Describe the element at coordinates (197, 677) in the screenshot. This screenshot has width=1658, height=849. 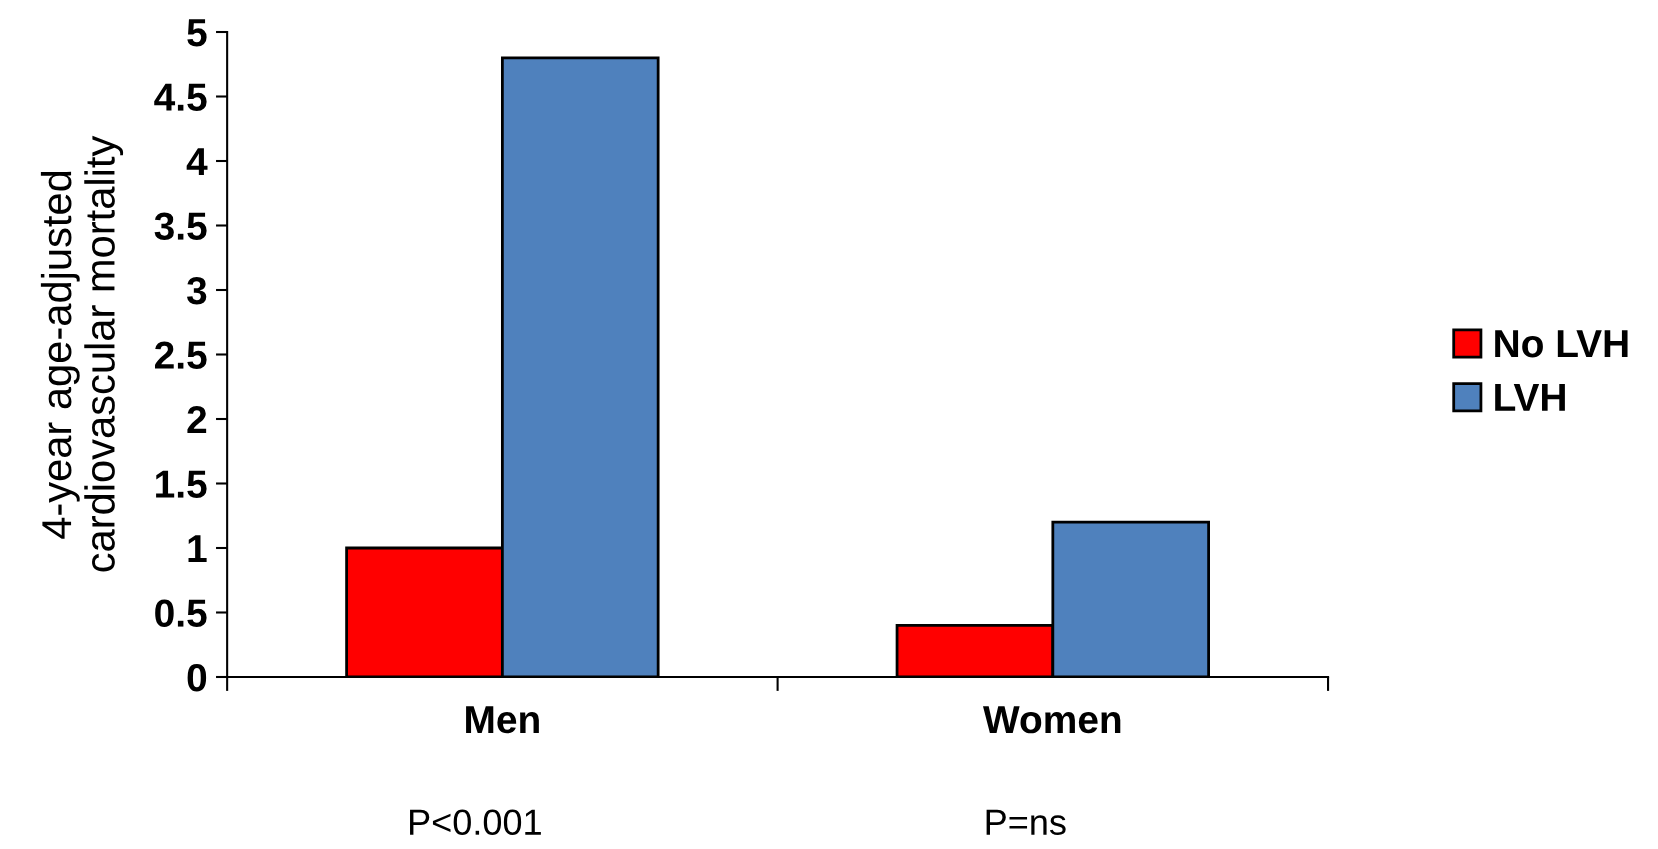
I see `y-tick-label: 0` at that location.